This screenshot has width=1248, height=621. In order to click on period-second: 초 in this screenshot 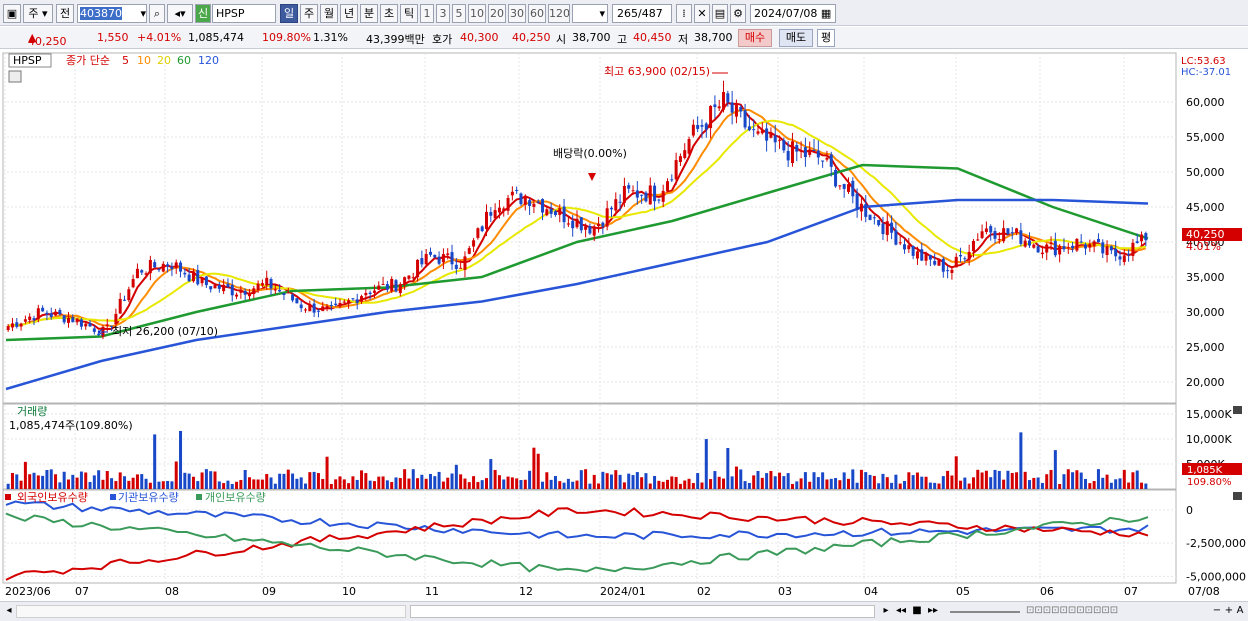, I will do `click(389, 13)`.